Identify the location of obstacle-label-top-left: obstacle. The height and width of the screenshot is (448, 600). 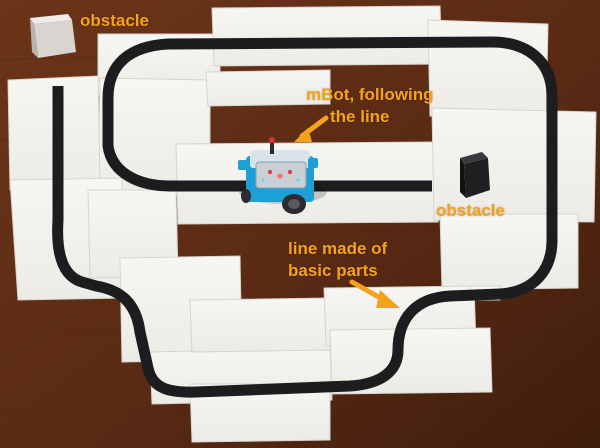
(114, 21).